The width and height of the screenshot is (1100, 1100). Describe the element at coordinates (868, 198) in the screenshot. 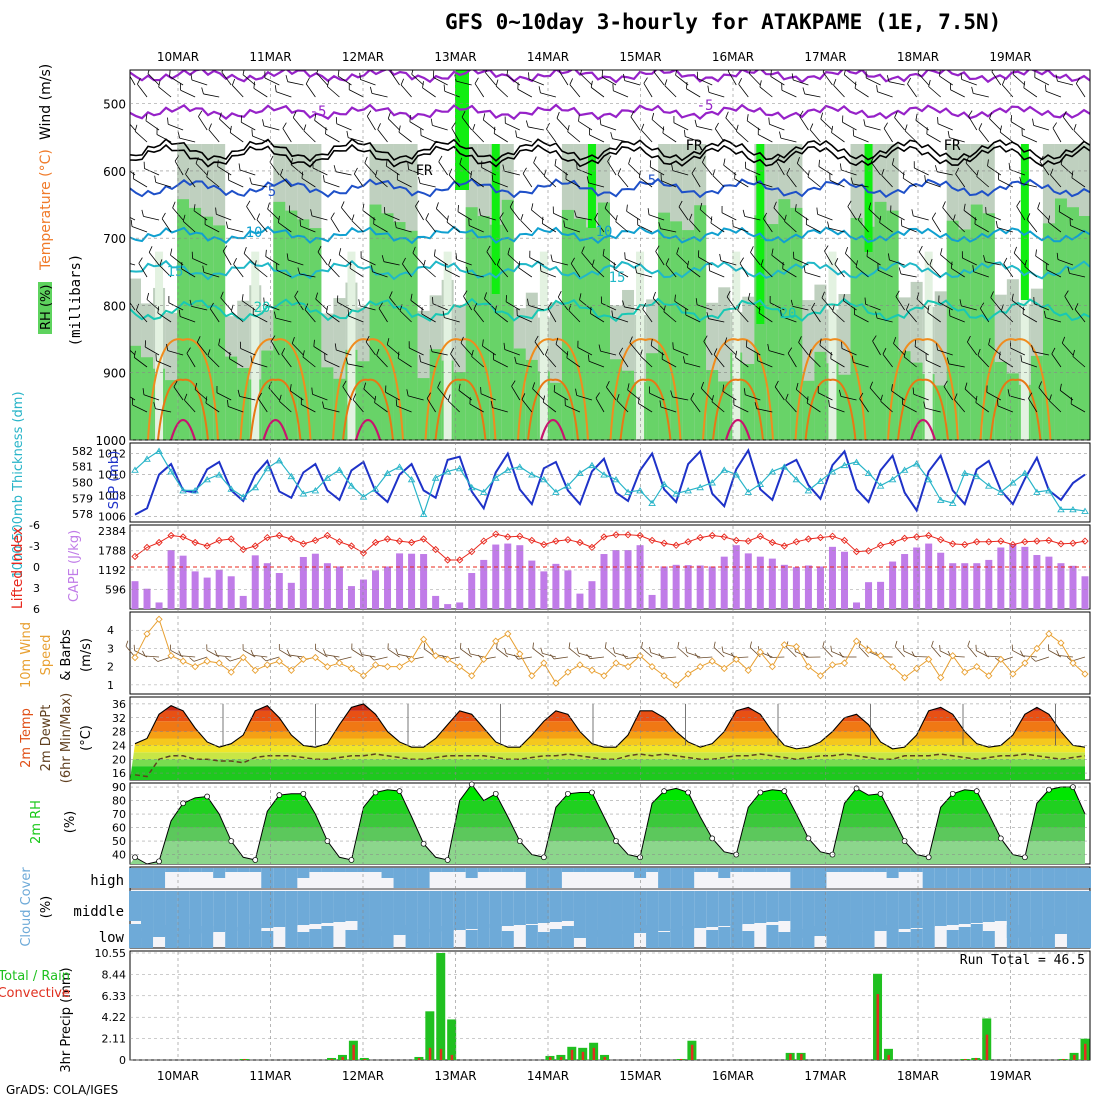

I see `rh-saturated-column` at that location.